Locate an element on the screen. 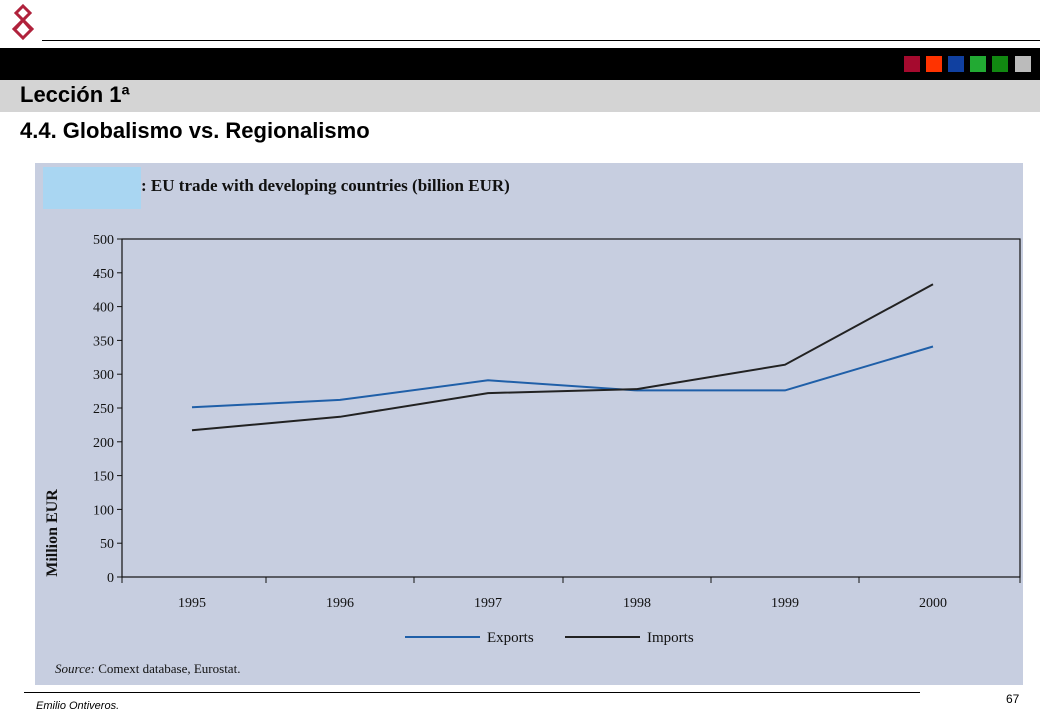  y-tick-label: 500 is located at coordinates (103, 240).